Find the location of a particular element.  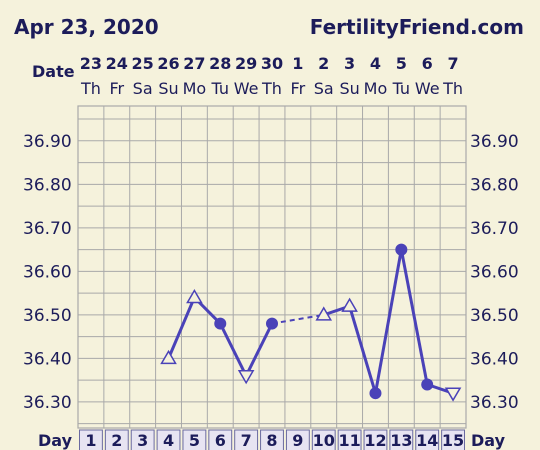

cycle-day-label: 3 is located at coordinates (142, 440).